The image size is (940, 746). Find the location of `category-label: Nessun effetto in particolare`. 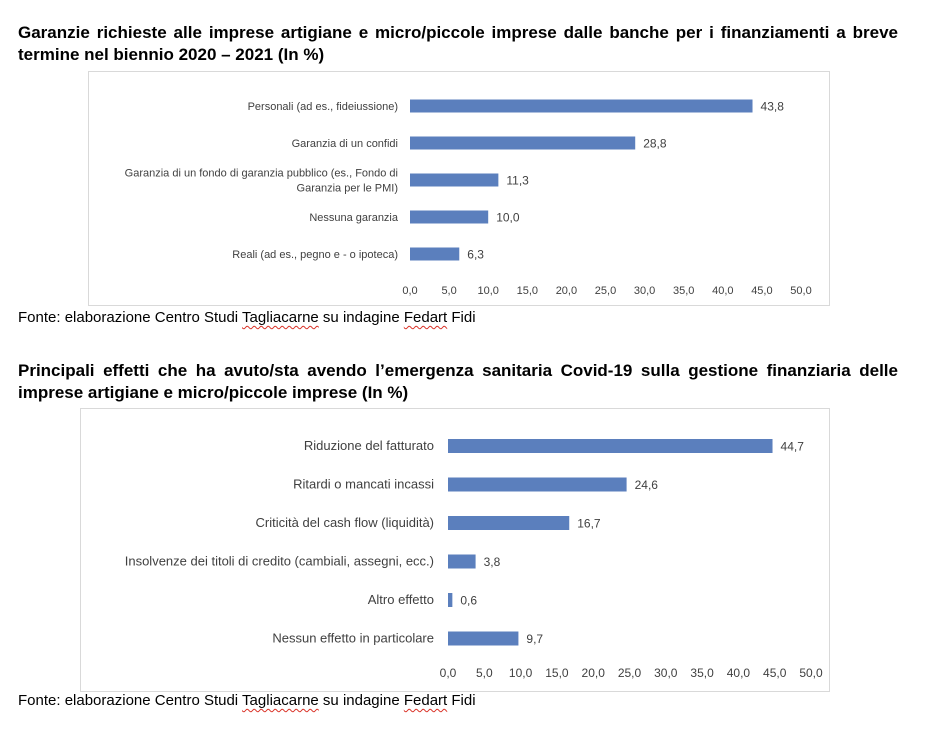

category-label: Nessun effetto in particolare is located at coordinates (353, 638).